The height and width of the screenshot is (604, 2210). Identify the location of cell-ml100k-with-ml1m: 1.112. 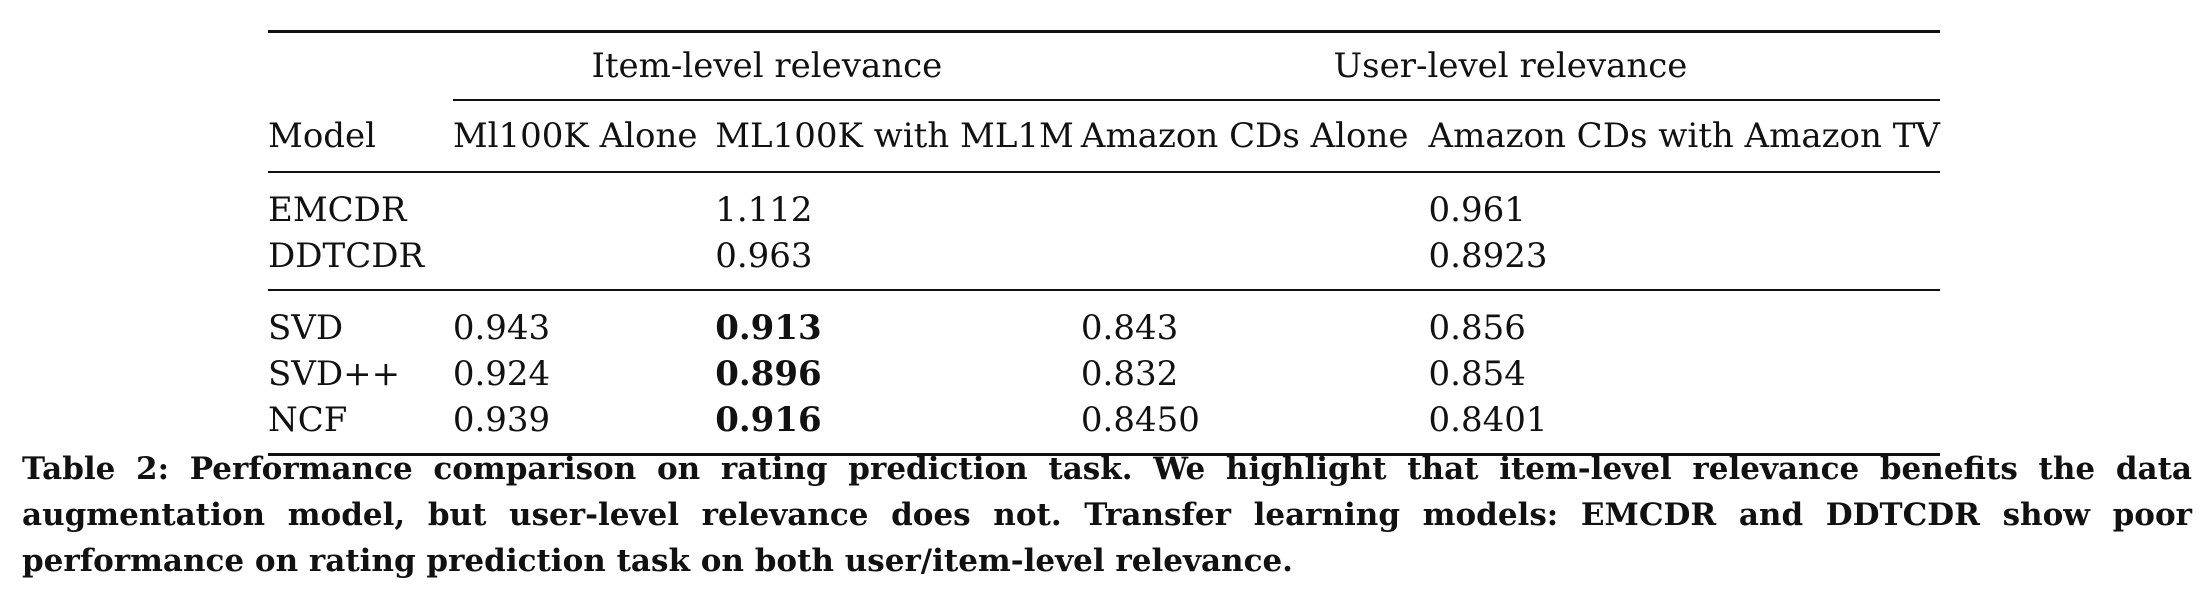
(898, 202).